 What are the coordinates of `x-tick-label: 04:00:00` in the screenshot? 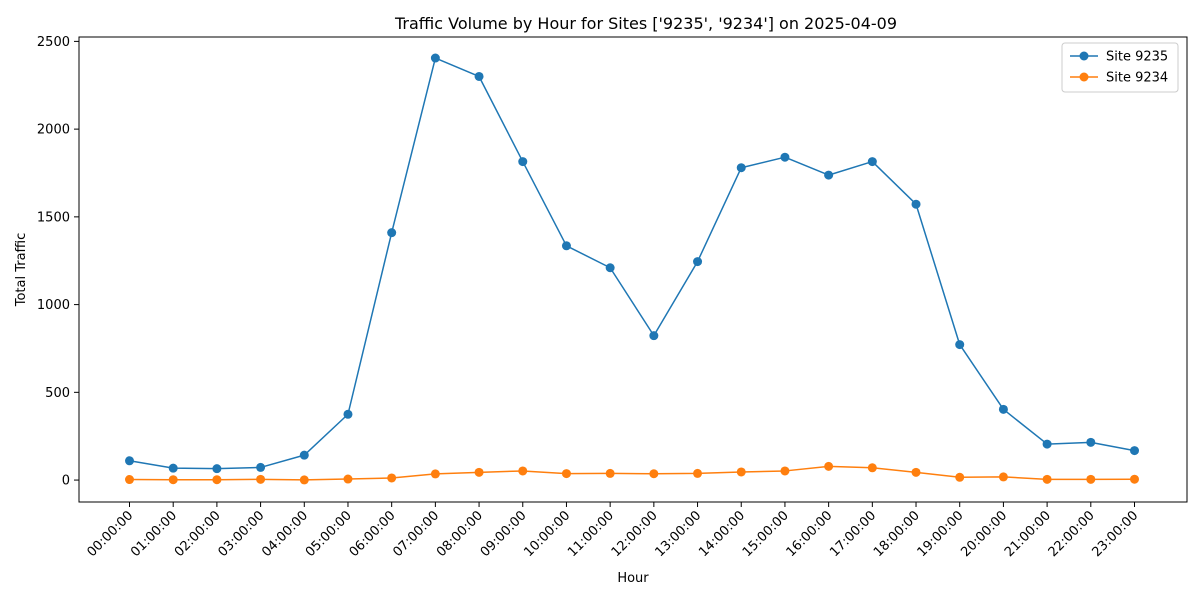 It's located at (285, 534).